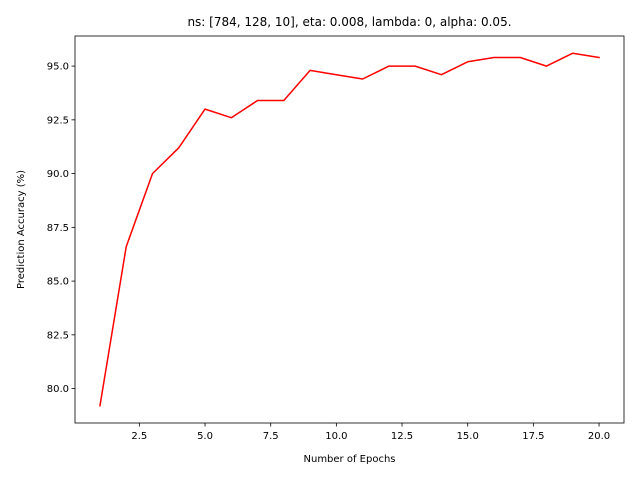  Describe the element at coordinates (139, 436) in the screenshot. I see `x-tick-label: 2.5` at that location.